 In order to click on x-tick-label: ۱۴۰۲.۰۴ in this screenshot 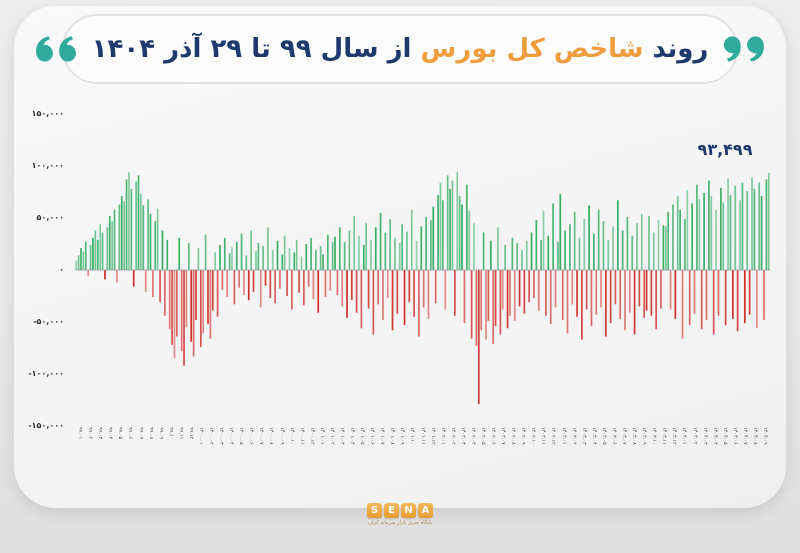, I will do `click(472, 436)`.